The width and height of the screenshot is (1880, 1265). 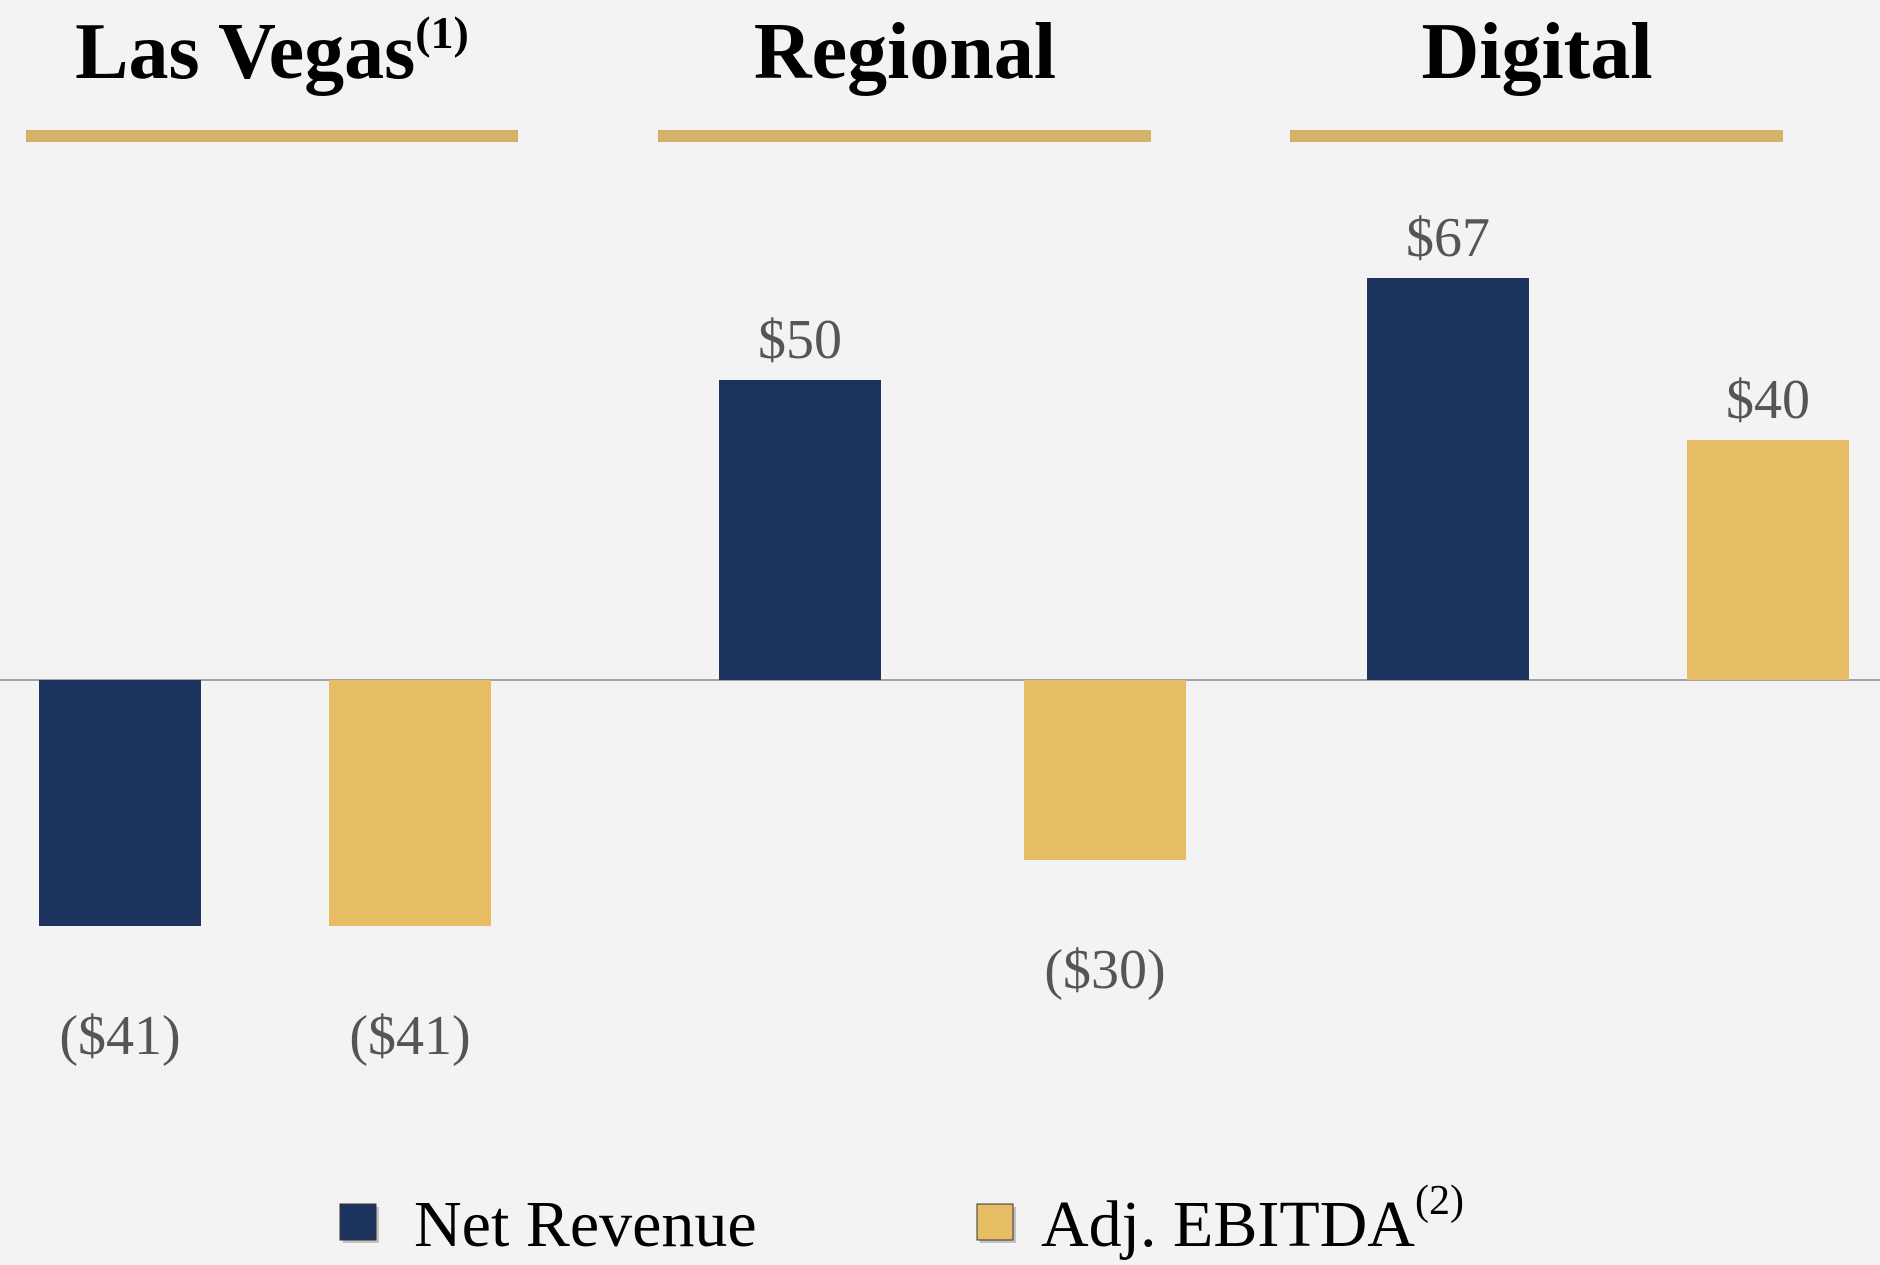 What do you see at coordinates (1228, 1224) in the screenshot?
I see `legend-label-text: Adj. EBITDA` at bounding box center [1228, 1224].